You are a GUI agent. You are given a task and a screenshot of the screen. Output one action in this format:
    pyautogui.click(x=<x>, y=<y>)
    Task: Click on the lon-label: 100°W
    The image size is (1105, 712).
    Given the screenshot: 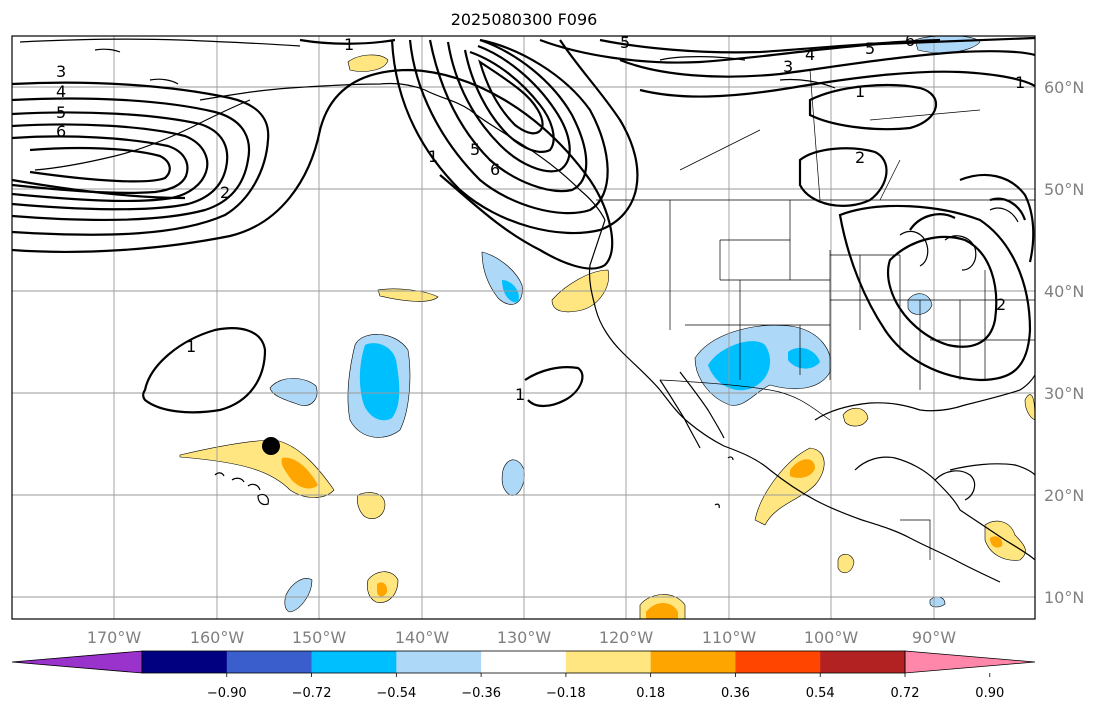 What is the action you would take?
    pyautogui.click(x=831, y=637)
    